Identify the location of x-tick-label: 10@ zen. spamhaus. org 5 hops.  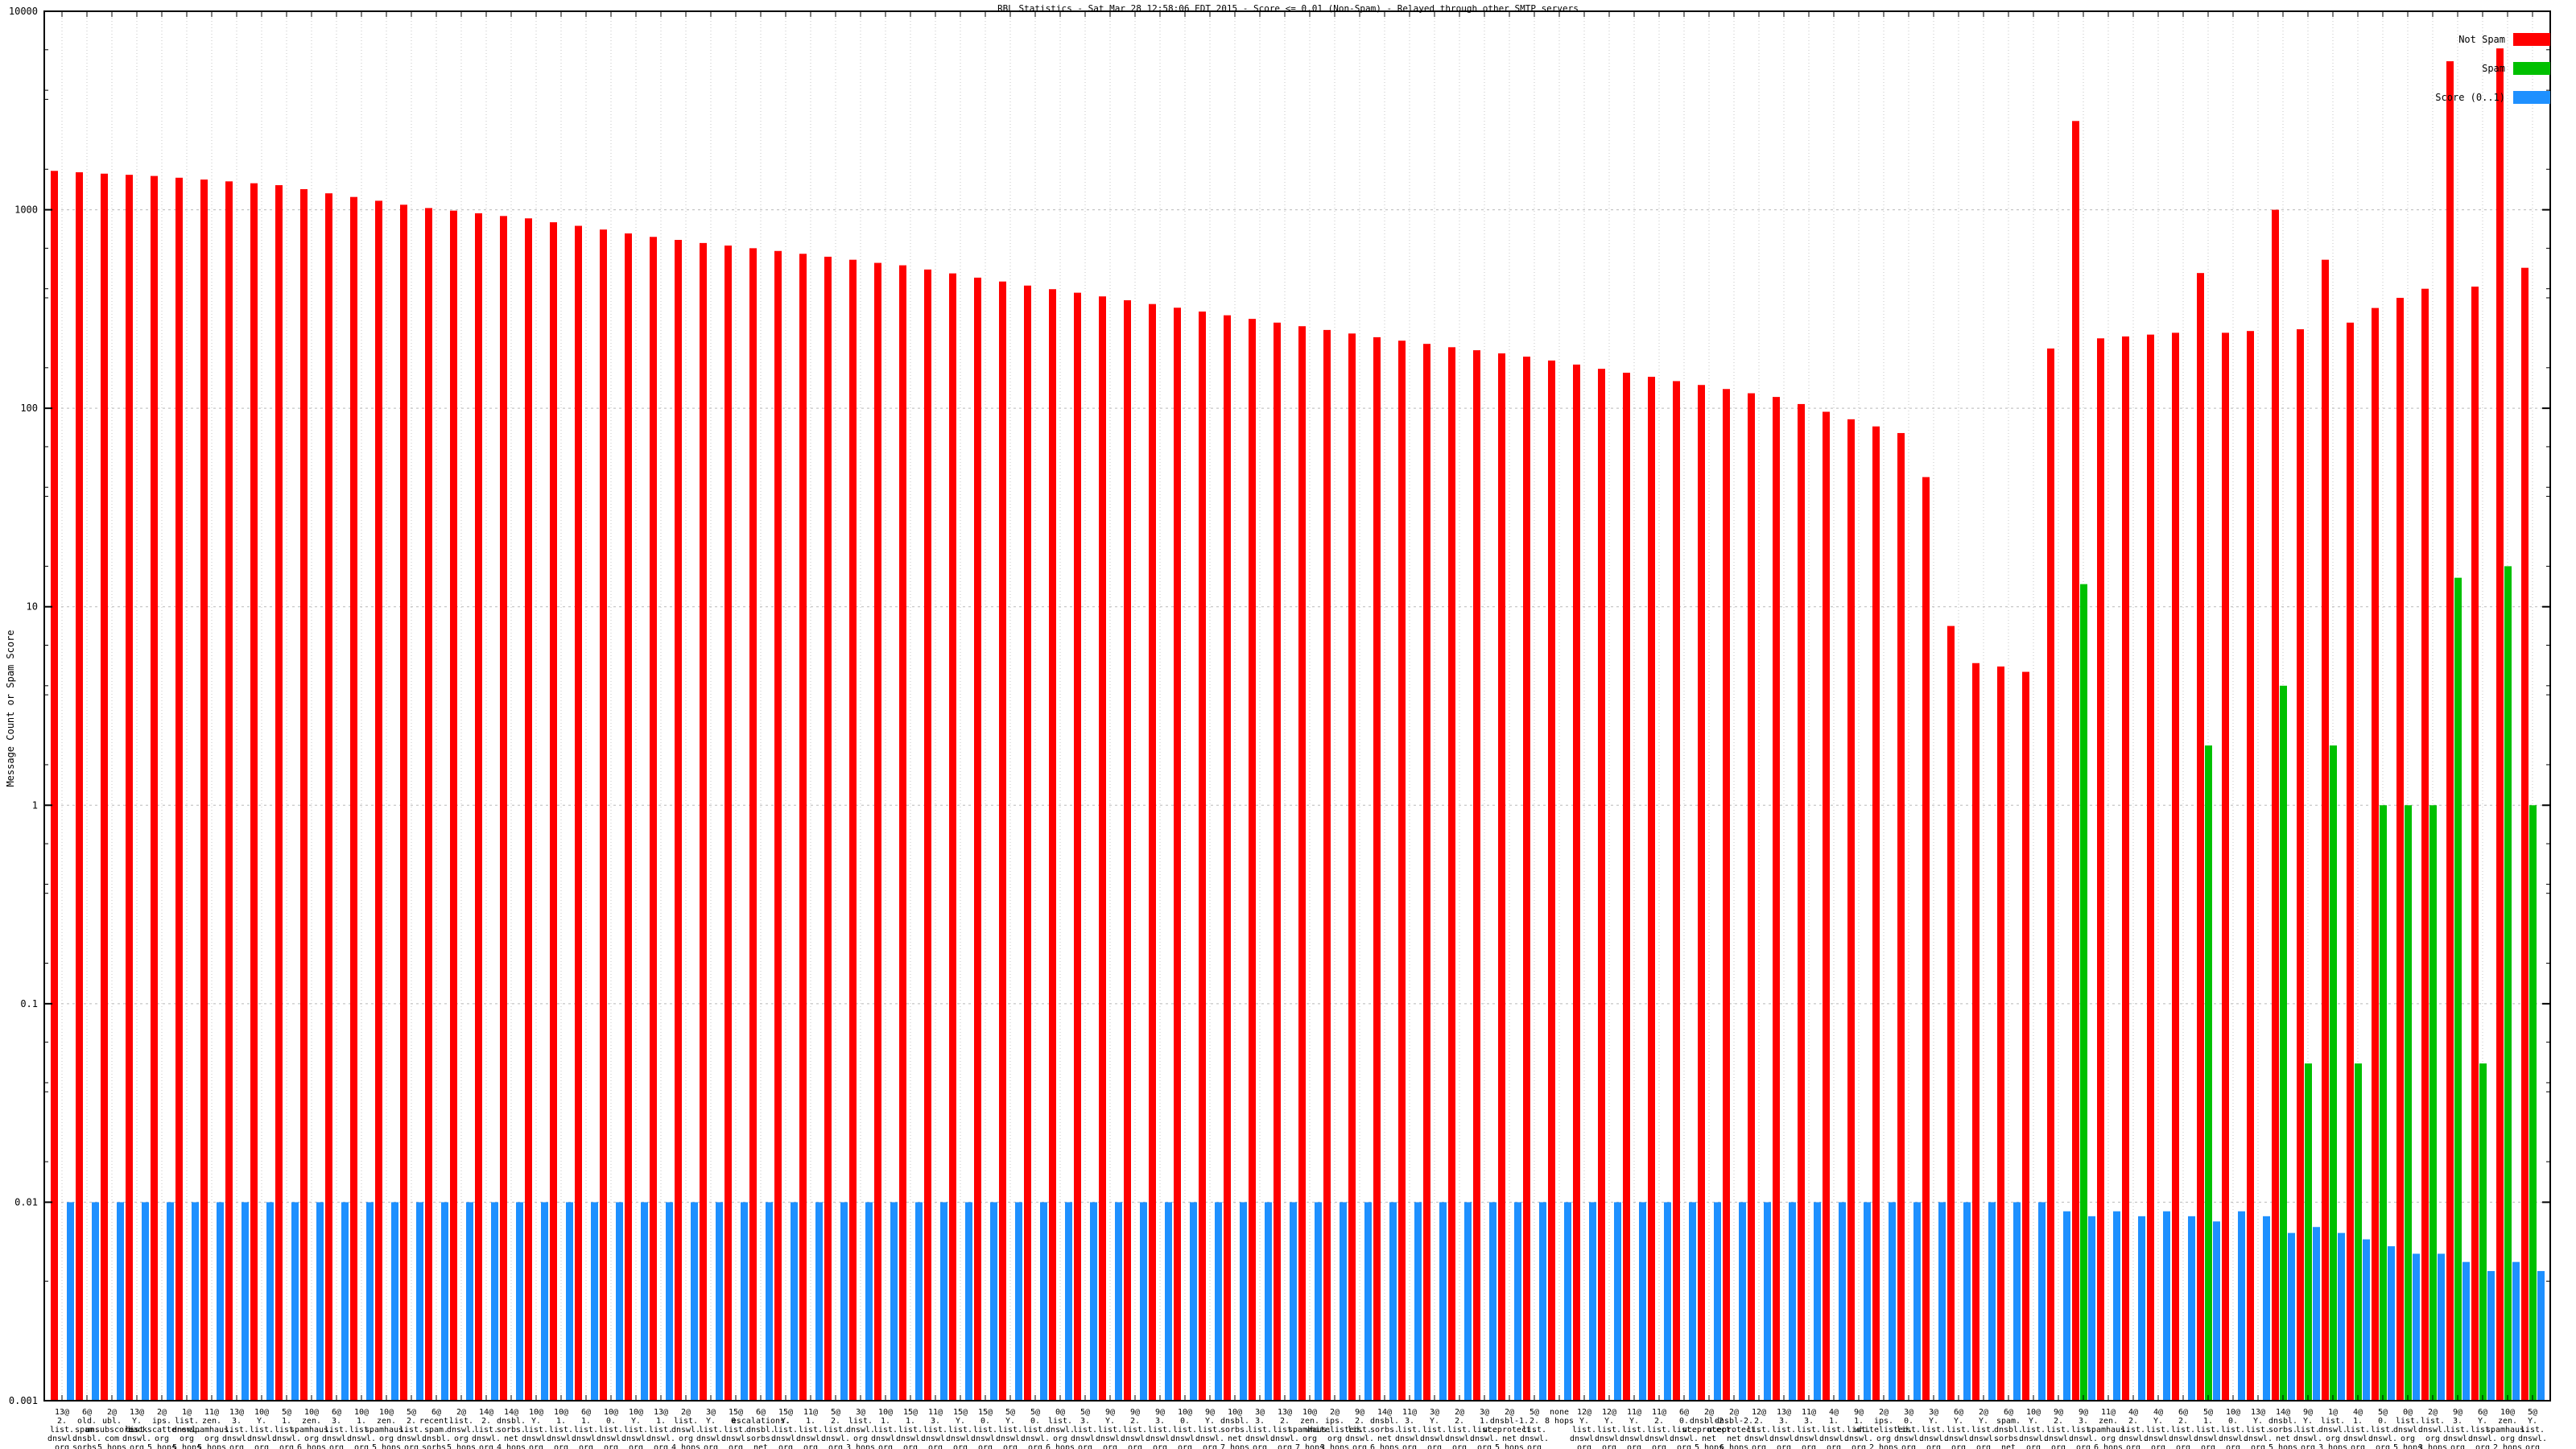
(386, 1428).